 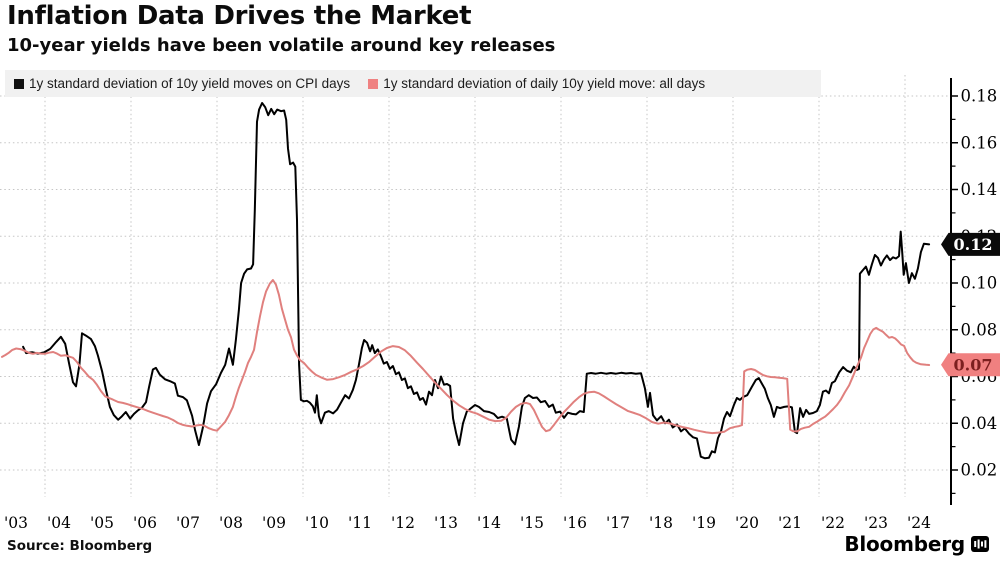 I want to click on y-tick-label: 0.18, so click(x=979, y=96).